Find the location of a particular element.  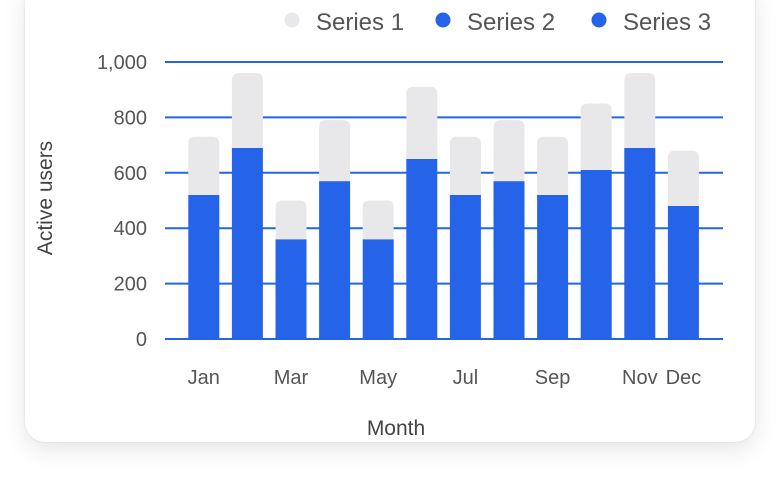

y-tick-label: 200 is located at coordinates (130, 285).